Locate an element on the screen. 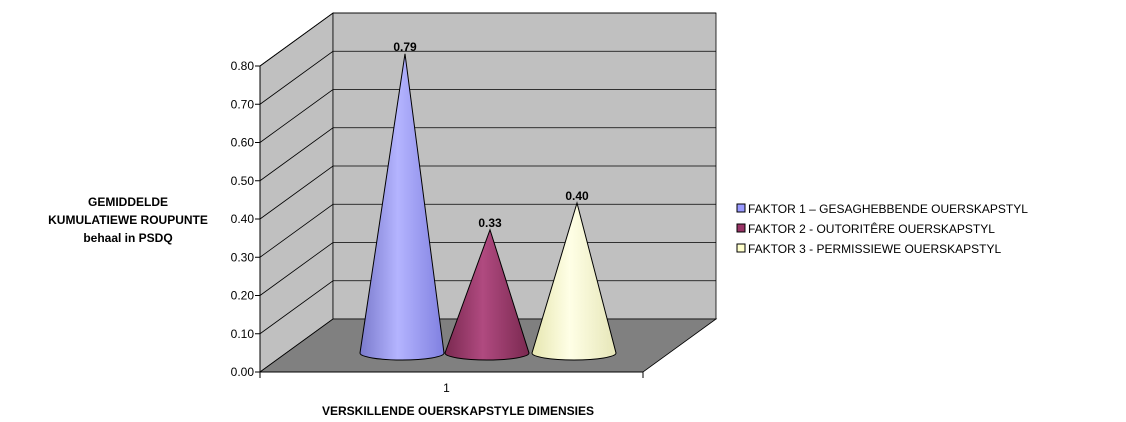 This screenshot has height=422, width=1126. y-axis-title-line-1: GEMIDDELDE is located at coordinates (128, 202).